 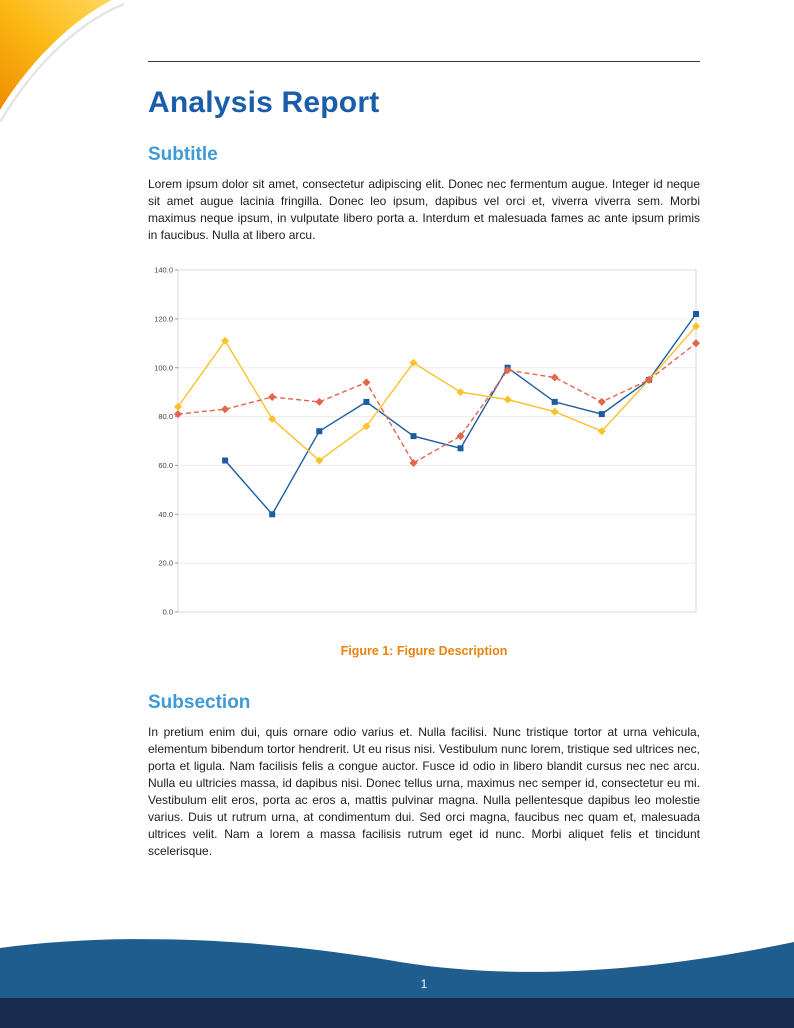 What do you see at coordinates (163, 270) in the screenshot?
I see `svg-text: 140.0` at bounding box center [163, 270].